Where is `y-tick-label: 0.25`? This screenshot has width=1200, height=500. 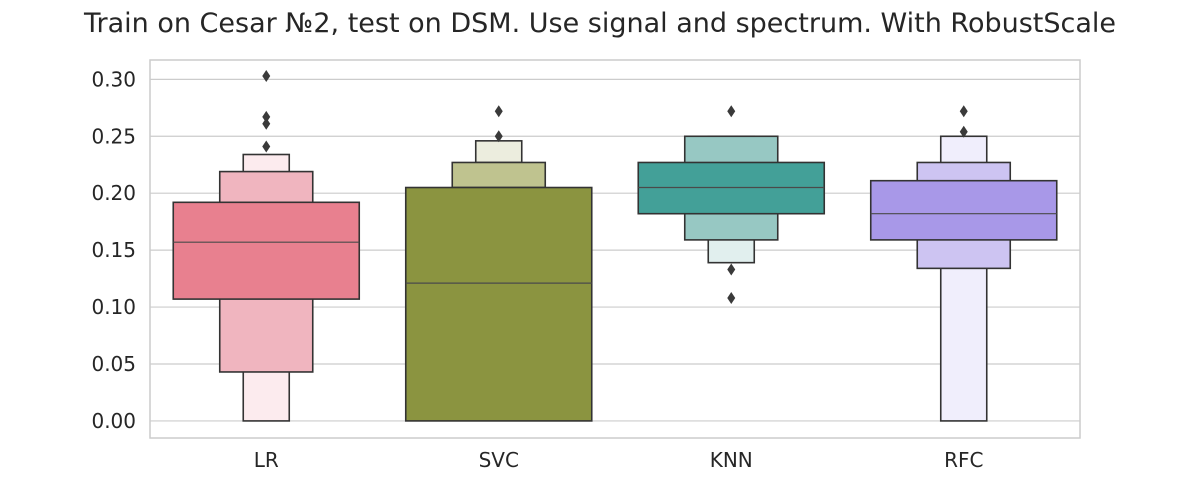 y-tick-label: 0.25 is located at coordinates (113, 136).